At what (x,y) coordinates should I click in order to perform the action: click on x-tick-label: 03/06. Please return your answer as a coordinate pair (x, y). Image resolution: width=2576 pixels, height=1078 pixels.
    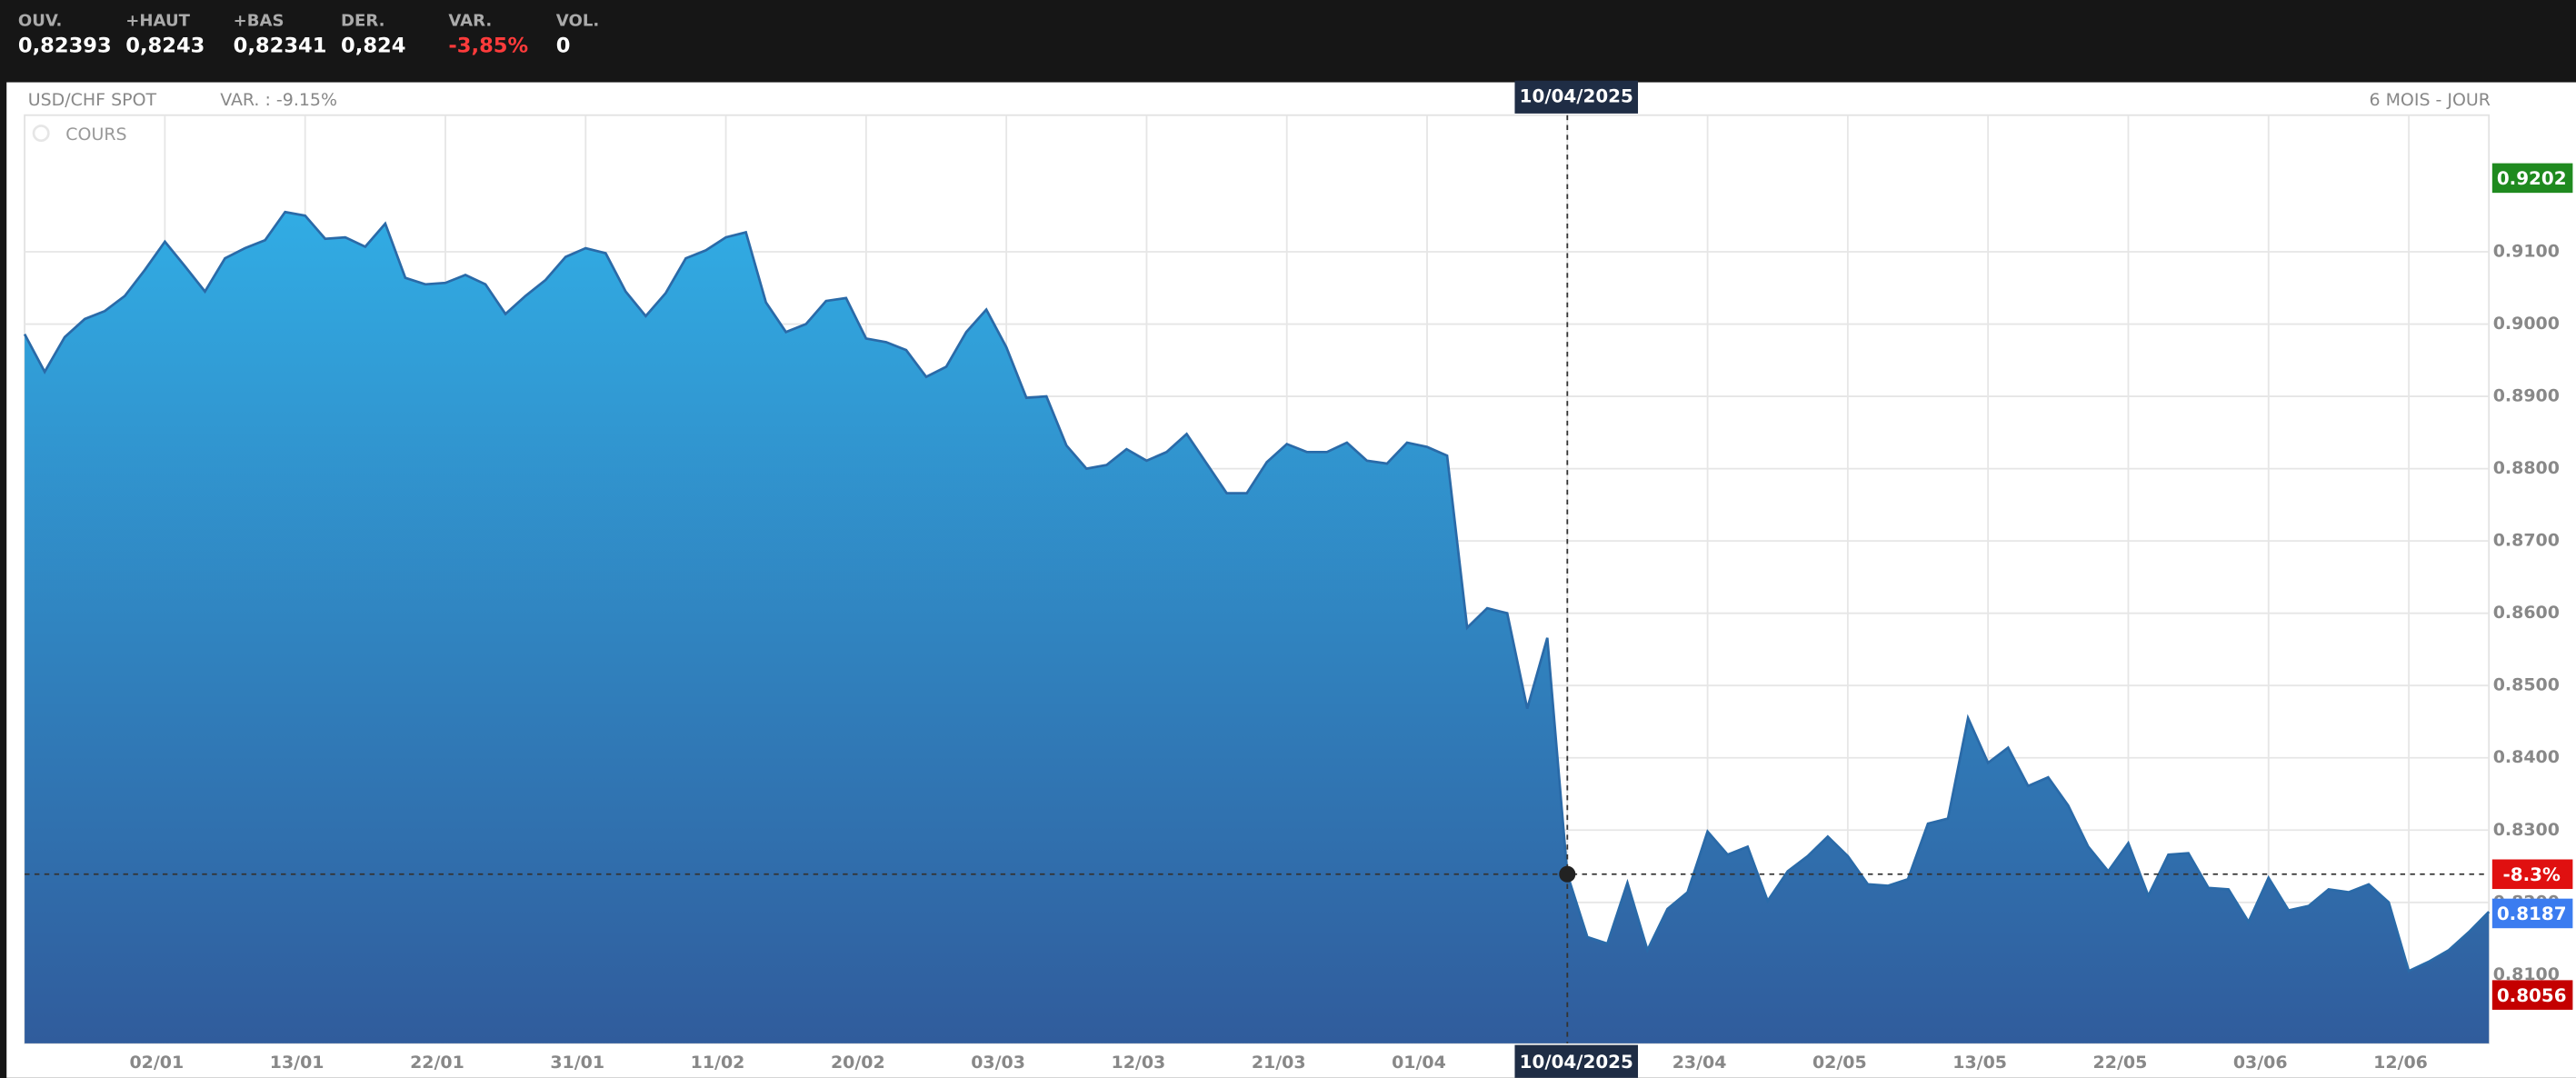
    Looking at the image, I should click on (2260, 1063).